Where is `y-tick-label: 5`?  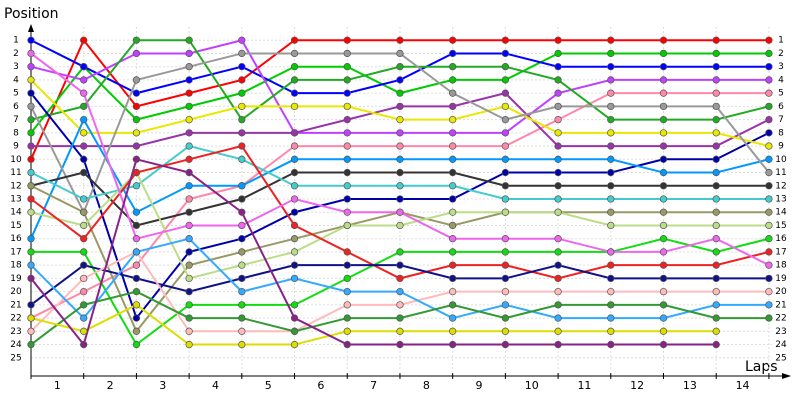
y-tick-label: 5 is located at coordinates (16, 94).